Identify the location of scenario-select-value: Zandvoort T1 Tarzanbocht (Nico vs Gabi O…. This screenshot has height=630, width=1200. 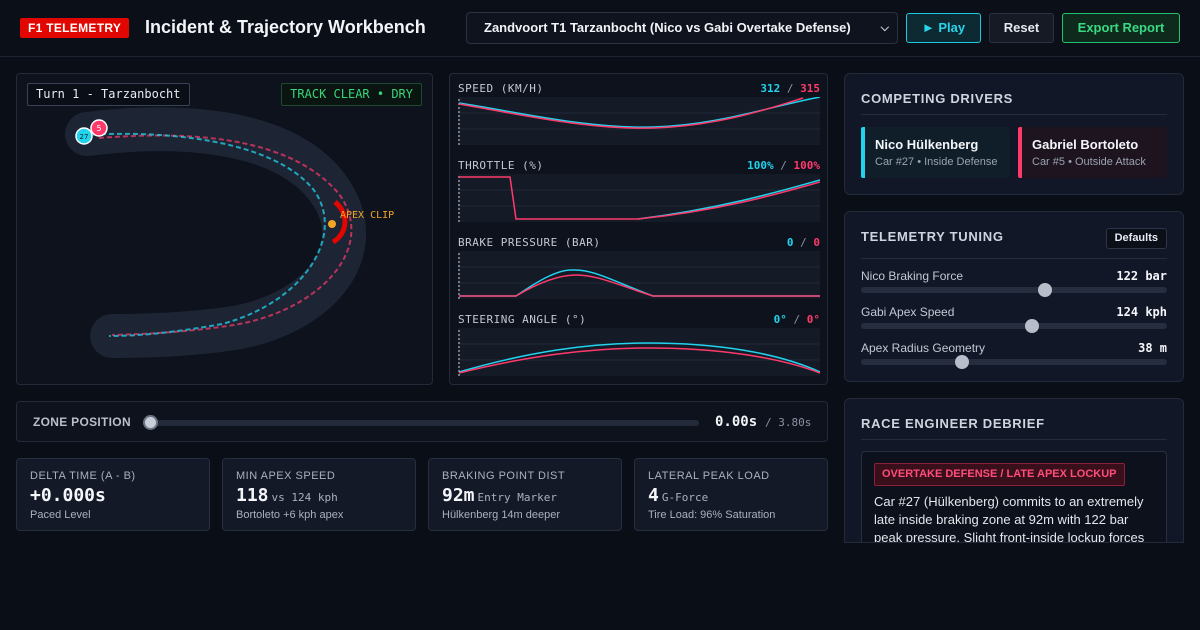
(667, 27).